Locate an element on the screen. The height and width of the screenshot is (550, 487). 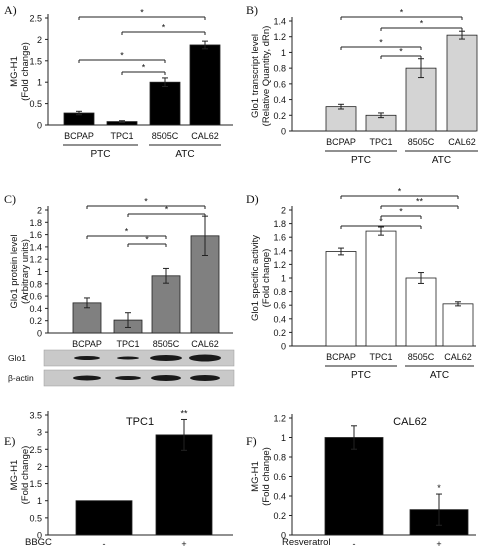
bar-+ is located at coordinates (184, 485).